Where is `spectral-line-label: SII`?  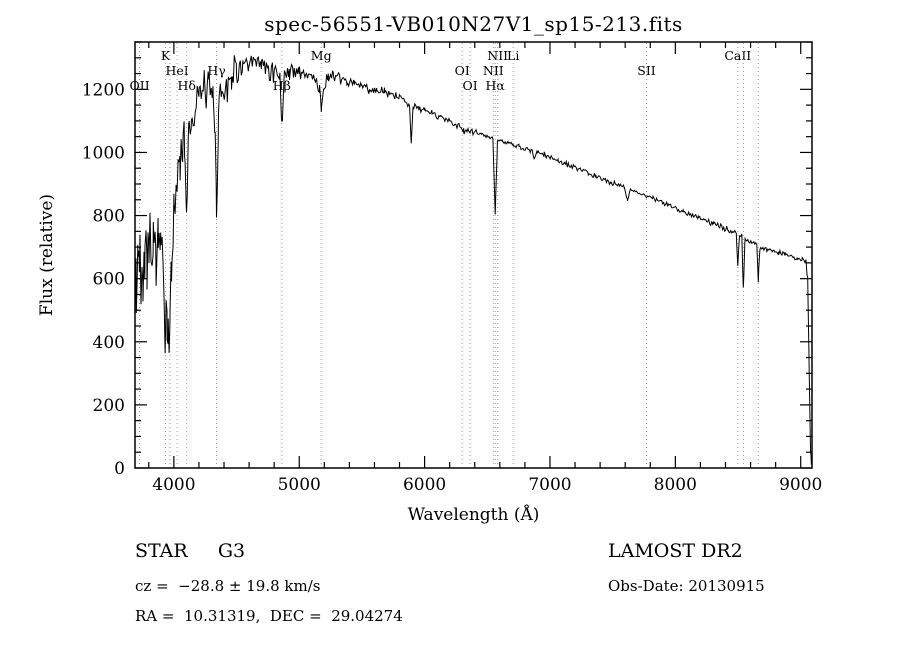
spectral-line-label: SII is located at coordinates (646, 70).